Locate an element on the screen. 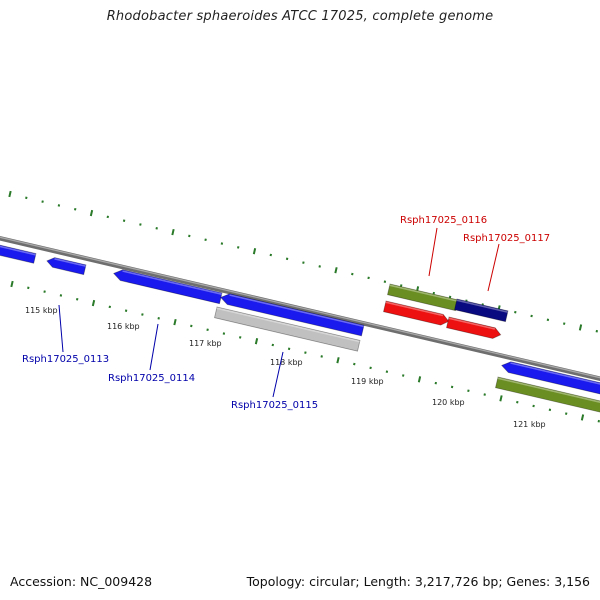 Image resolution: width=600 pixels, height=600 pixels. gene-label-rsph17025-0113: Rsph17025_0113 is located at coordinates (65, 359).